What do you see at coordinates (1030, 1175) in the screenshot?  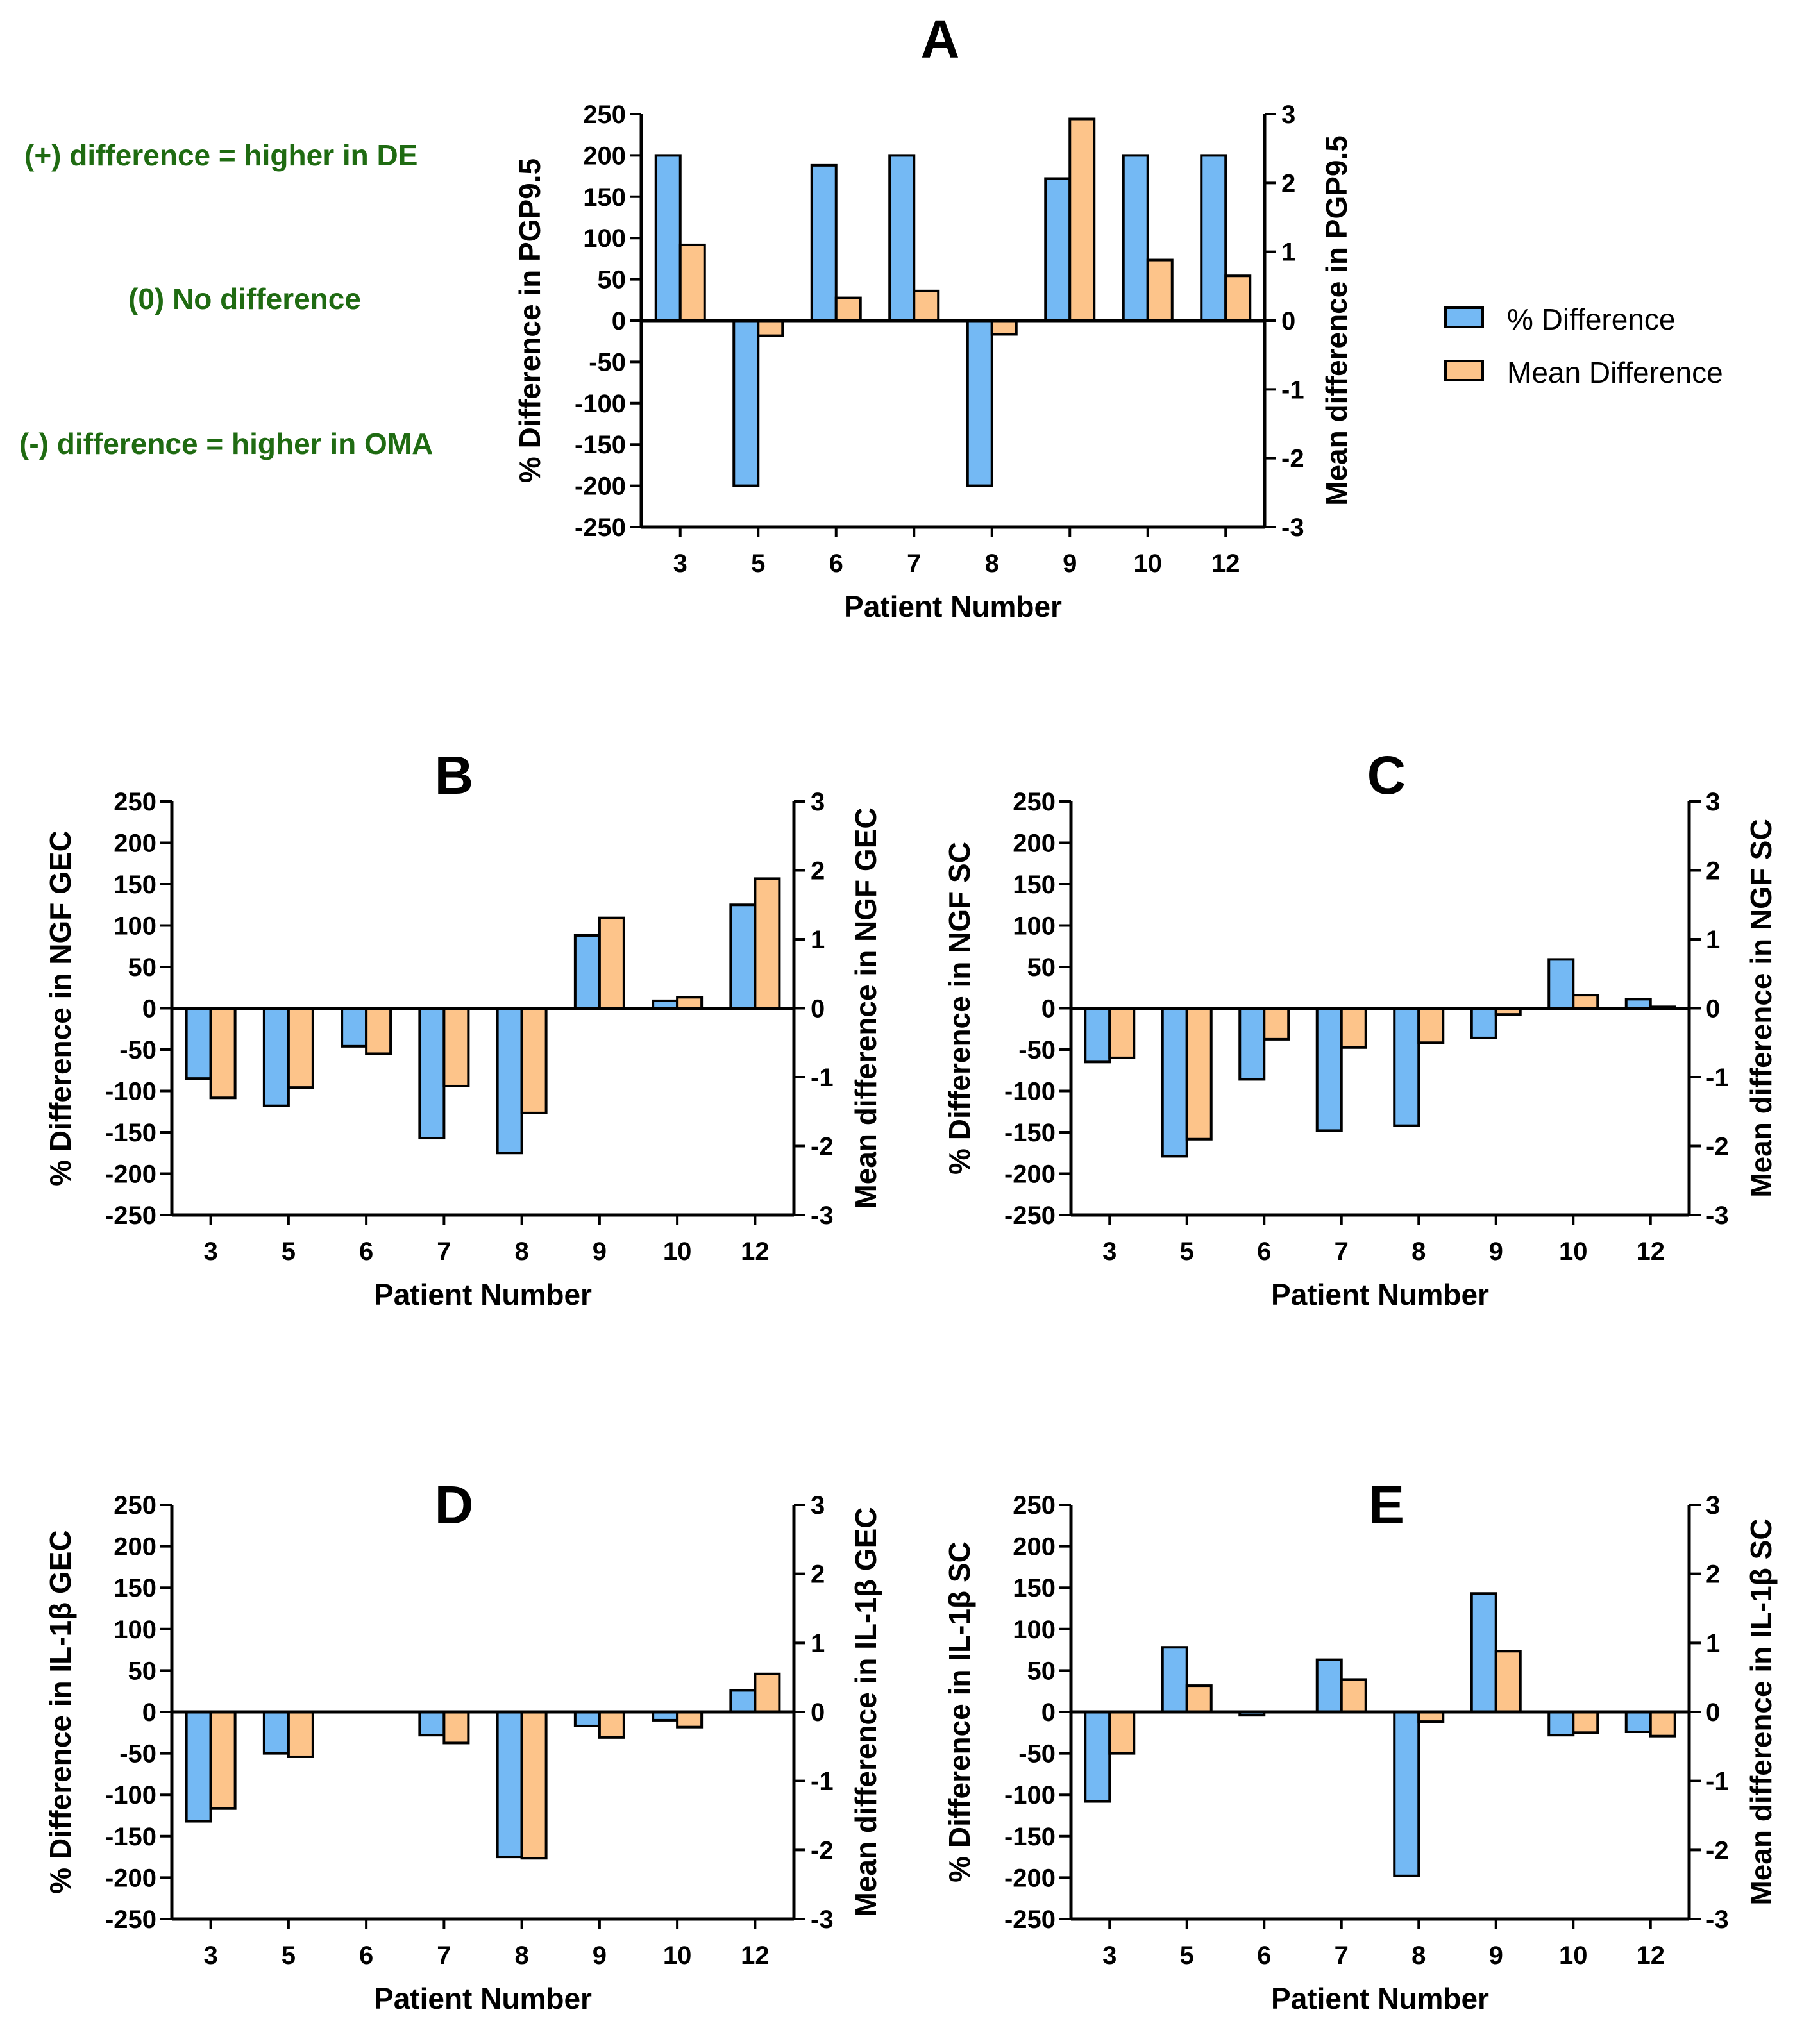 I see `y-tick-label: -200` at bounding box center [1030, 1175].